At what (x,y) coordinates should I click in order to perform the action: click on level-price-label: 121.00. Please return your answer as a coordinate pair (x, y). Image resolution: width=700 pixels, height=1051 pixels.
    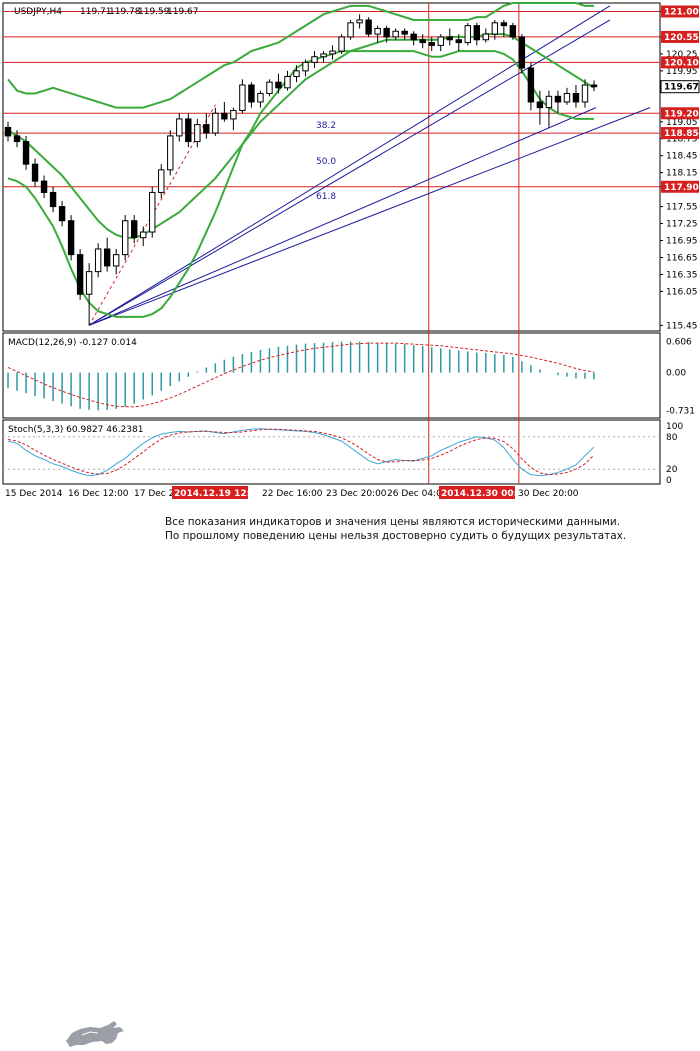
    Looking at the image, I should click on (681, 12).